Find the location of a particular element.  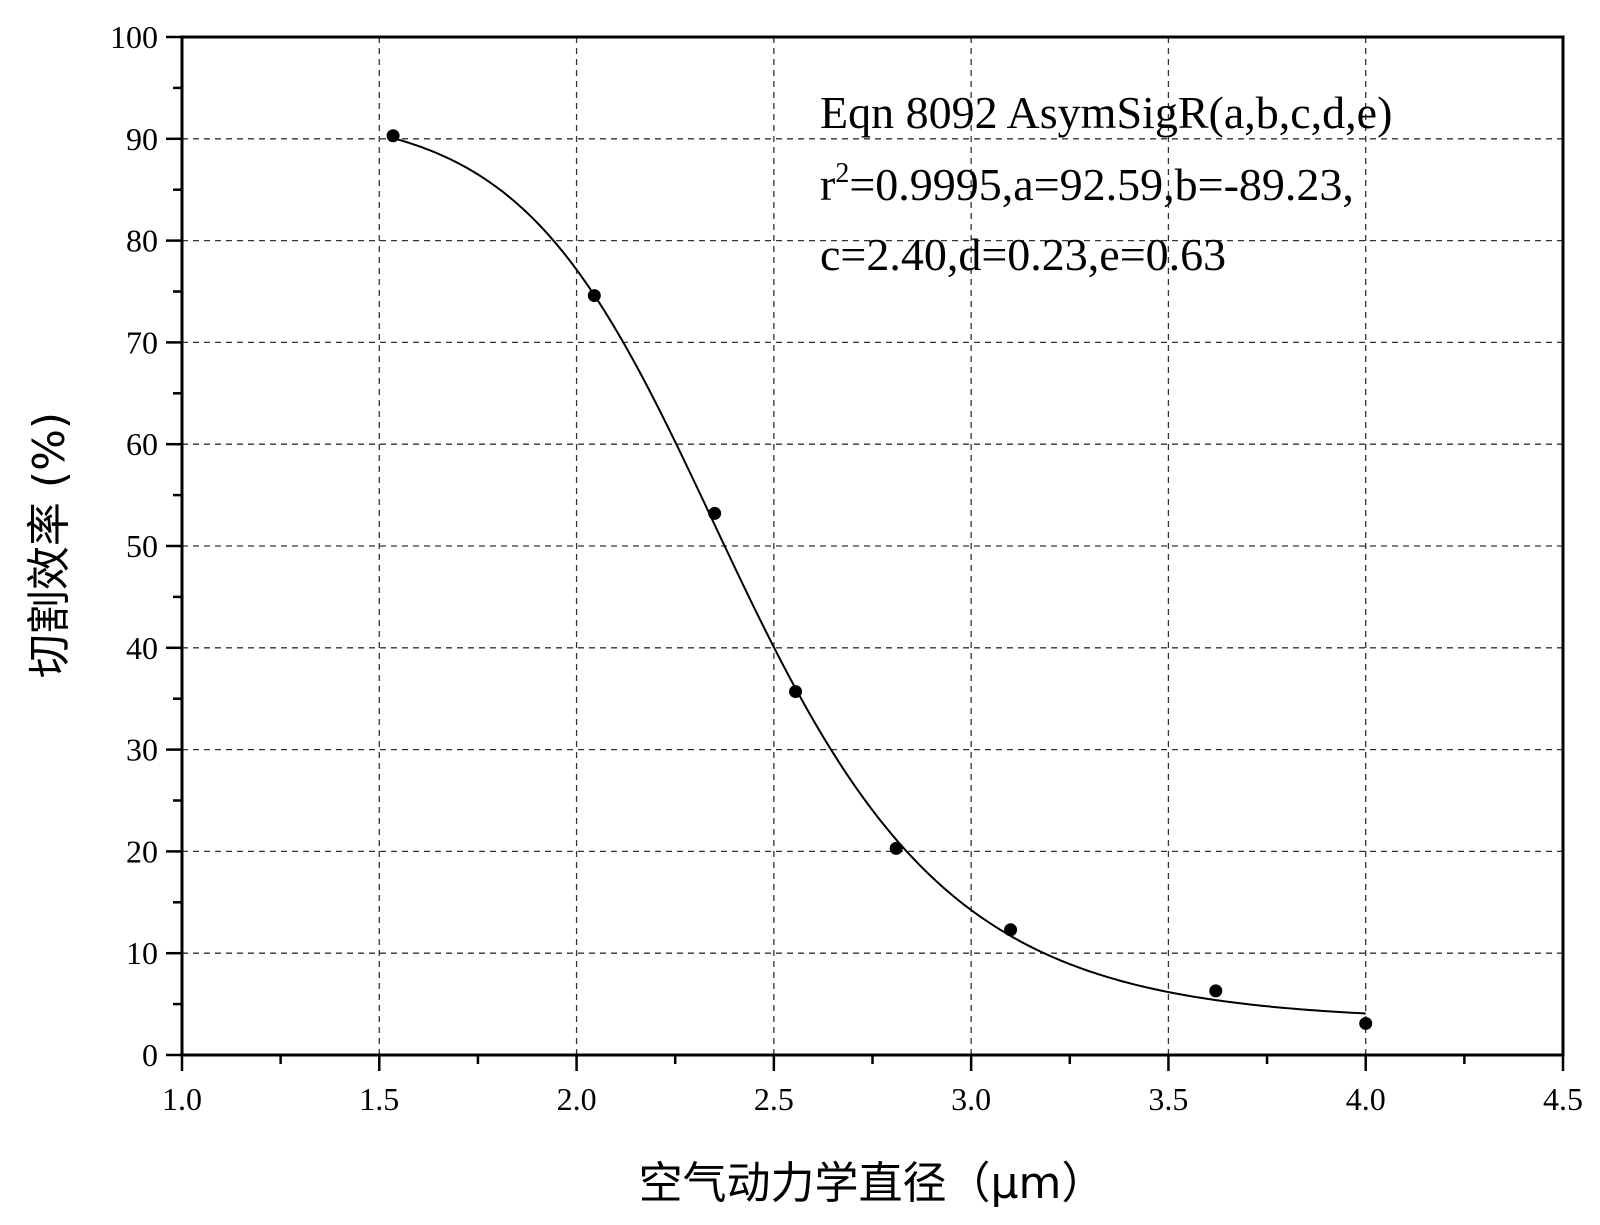

y-tick-labels: 0 10 20 30 40 50 60 70 80 90 100 is located at coordinates (134, 546).